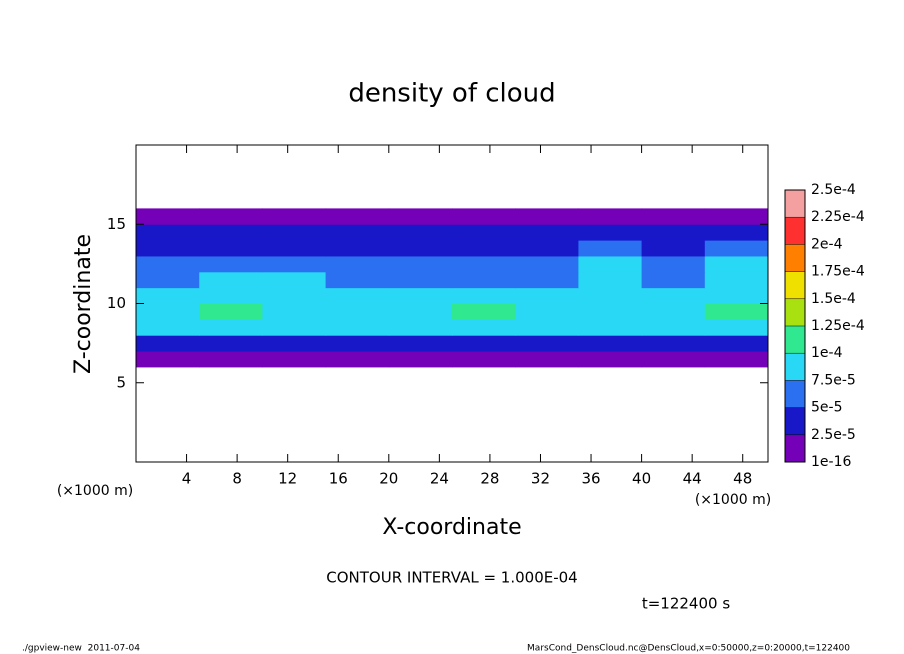 This screenshot has width=904, height=654. I want to click on colorbar-label: 2e-4, so click(827, 244).